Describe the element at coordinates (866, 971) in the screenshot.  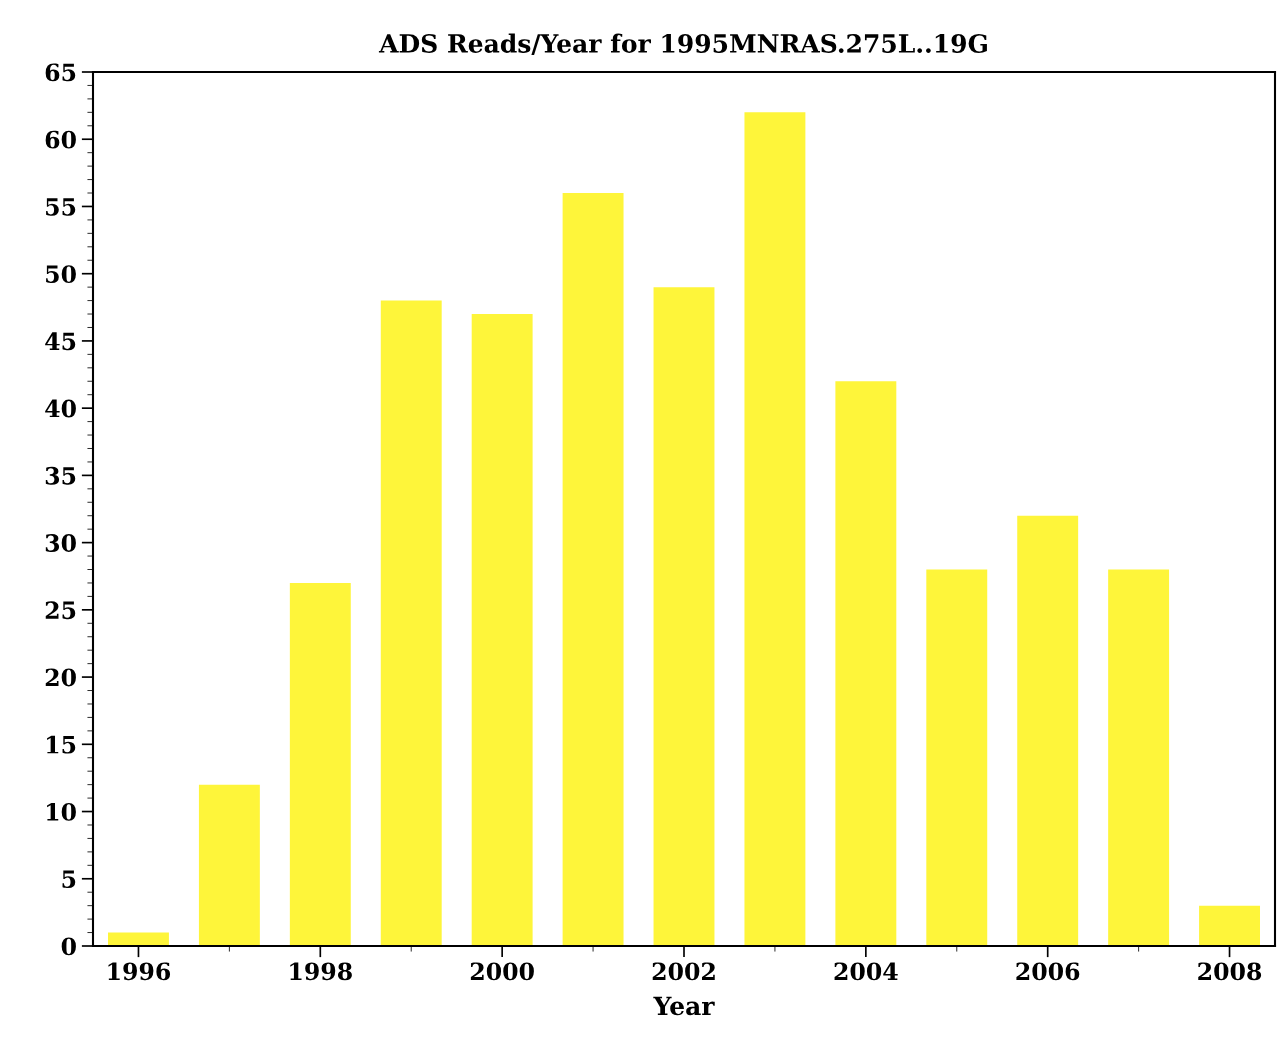
I see `x-tick-label: 2004` at that location.